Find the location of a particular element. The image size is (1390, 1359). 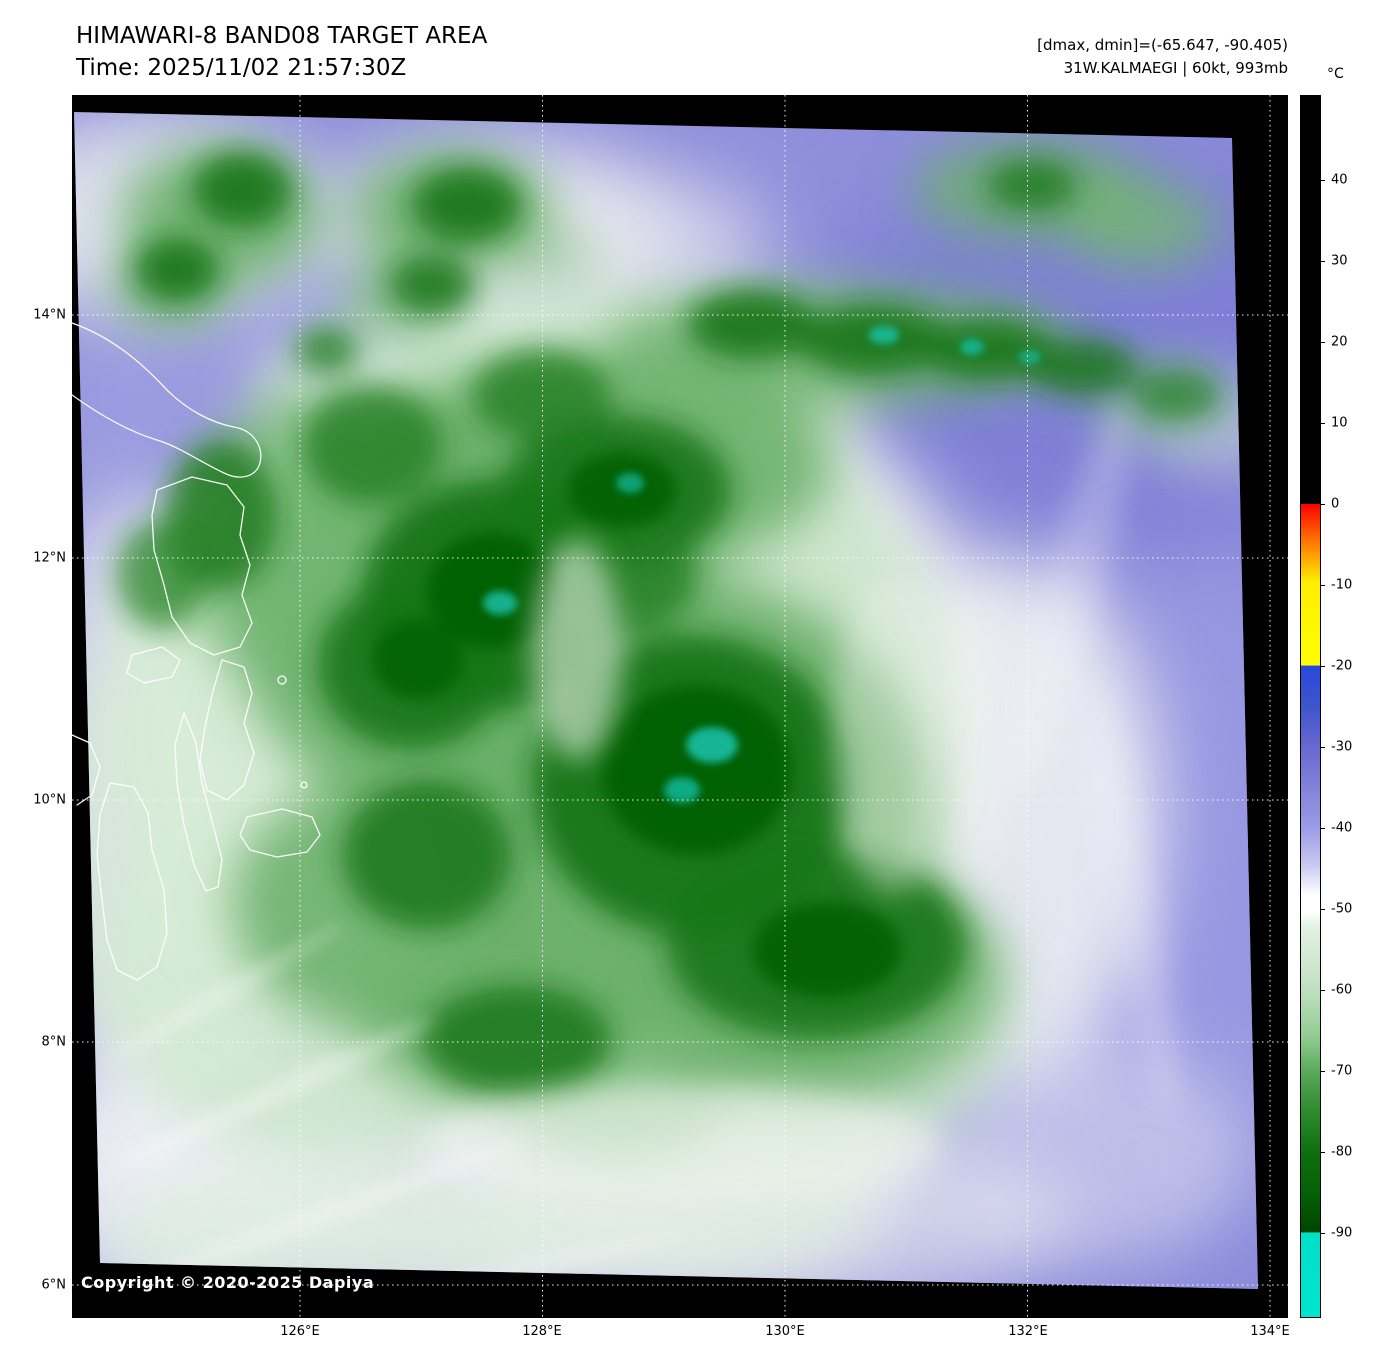

lat-label-12n: 12°N is located at coordinates (49, 558).